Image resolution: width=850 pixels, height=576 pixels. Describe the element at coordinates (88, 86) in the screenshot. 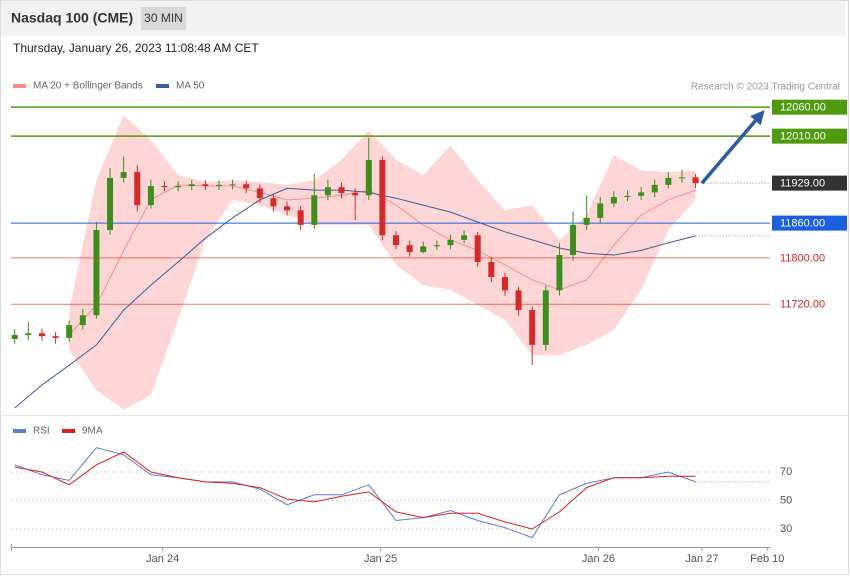

I see `legend-label: MA 20 + Bollinger Bands` at that location.